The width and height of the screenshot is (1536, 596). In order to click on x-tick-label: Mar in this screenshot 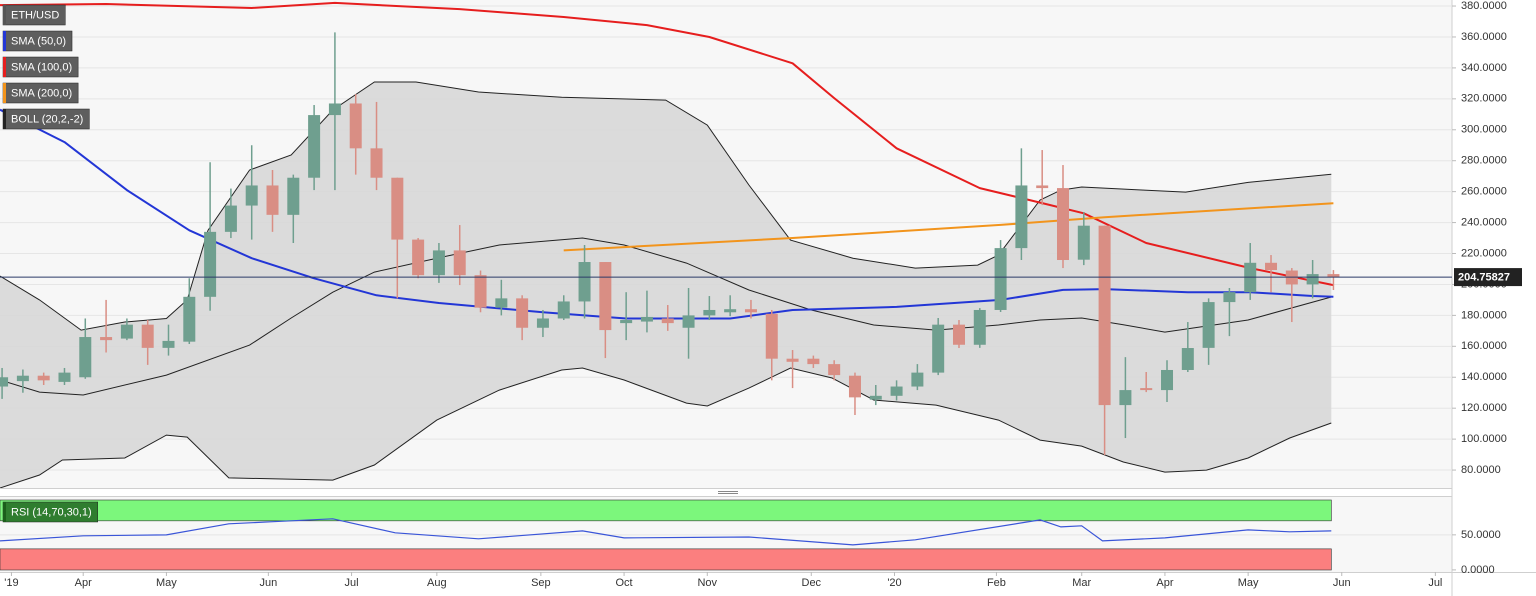, I will do `click(1081, 583)`.